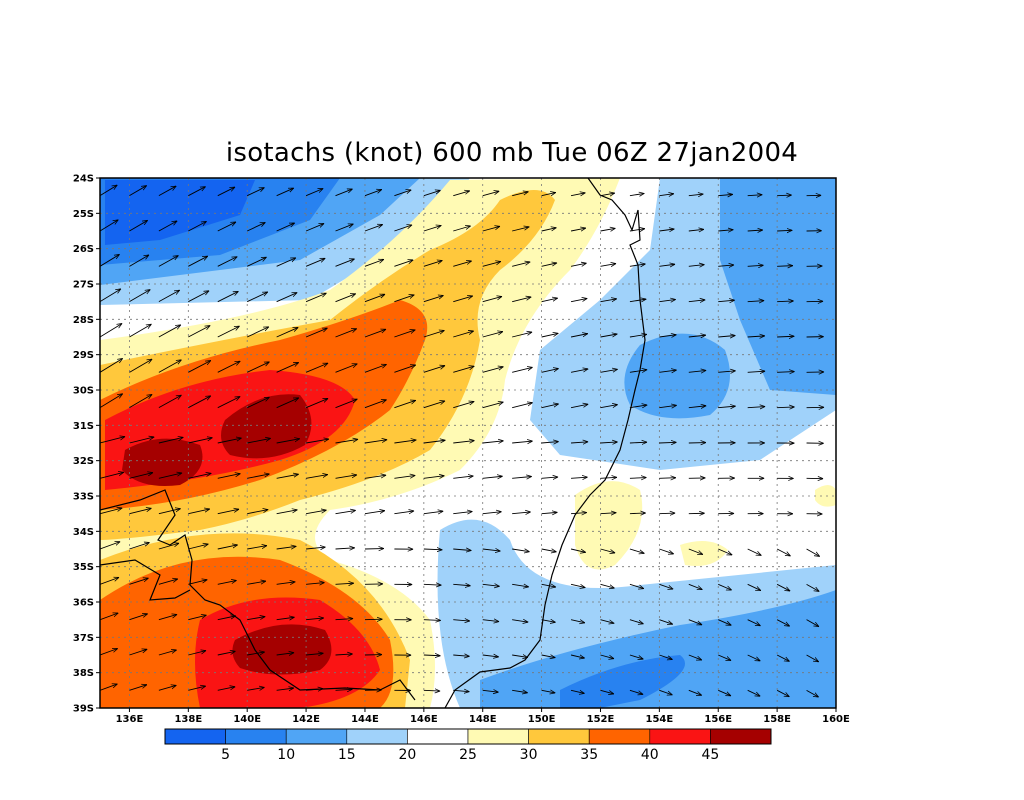  What do you see at coordinates (83, 709) in the screenshot?
I see `lat-label: 39S` at bounding box center [83, 709].